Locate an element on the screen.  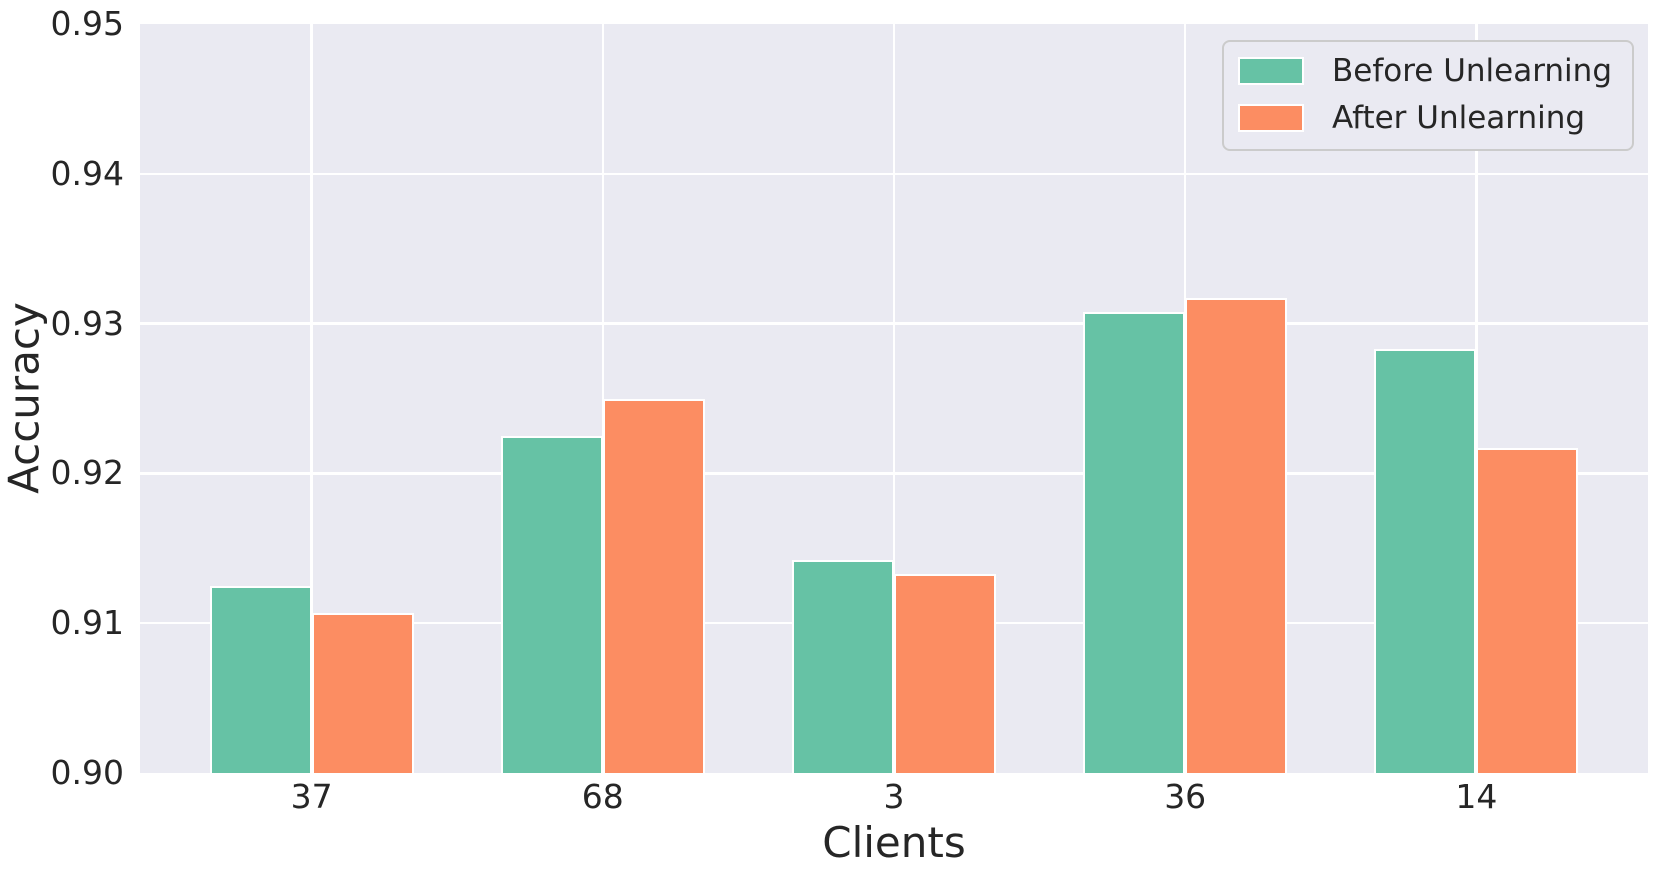
bar-3-before-unlearning is located at coordinates (843, 666).